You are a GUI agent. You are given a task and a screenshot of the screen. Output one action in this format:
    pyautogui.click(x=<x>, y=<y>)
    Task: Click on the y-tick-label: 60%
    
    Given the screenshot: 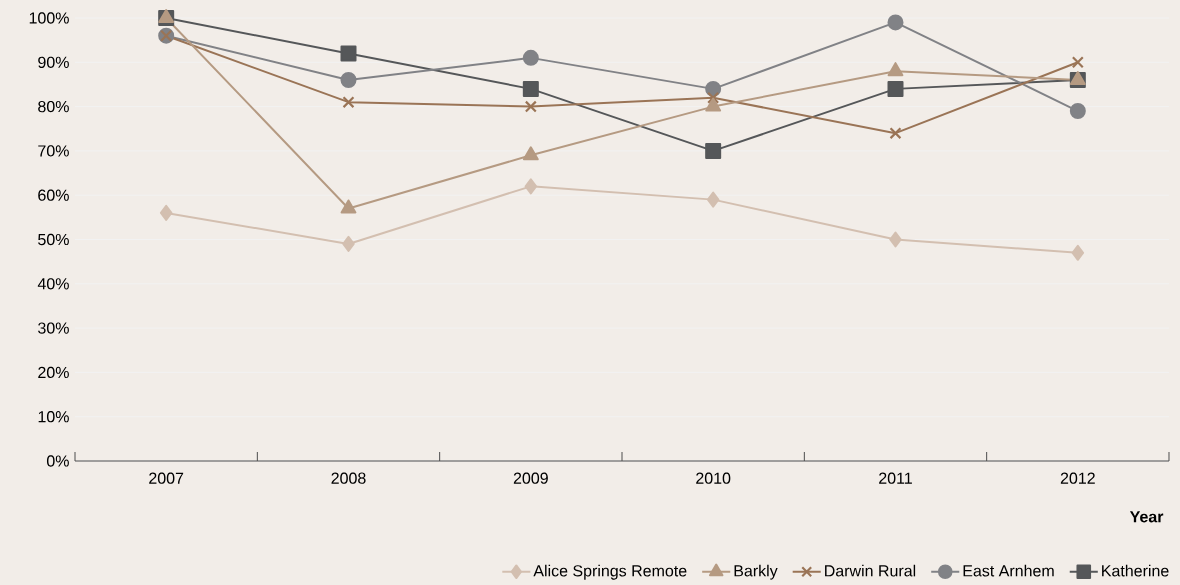 What is the action you would take?
    pyautogui.click(x=53, y=195)
    